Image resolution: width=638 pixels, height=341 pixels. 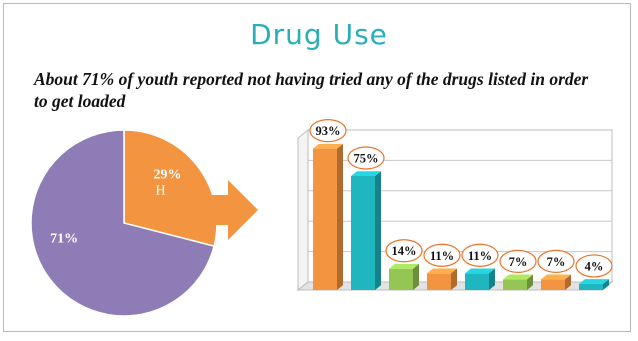 I want to click on bar-data-label: 93%, so click(x=328, y=131).